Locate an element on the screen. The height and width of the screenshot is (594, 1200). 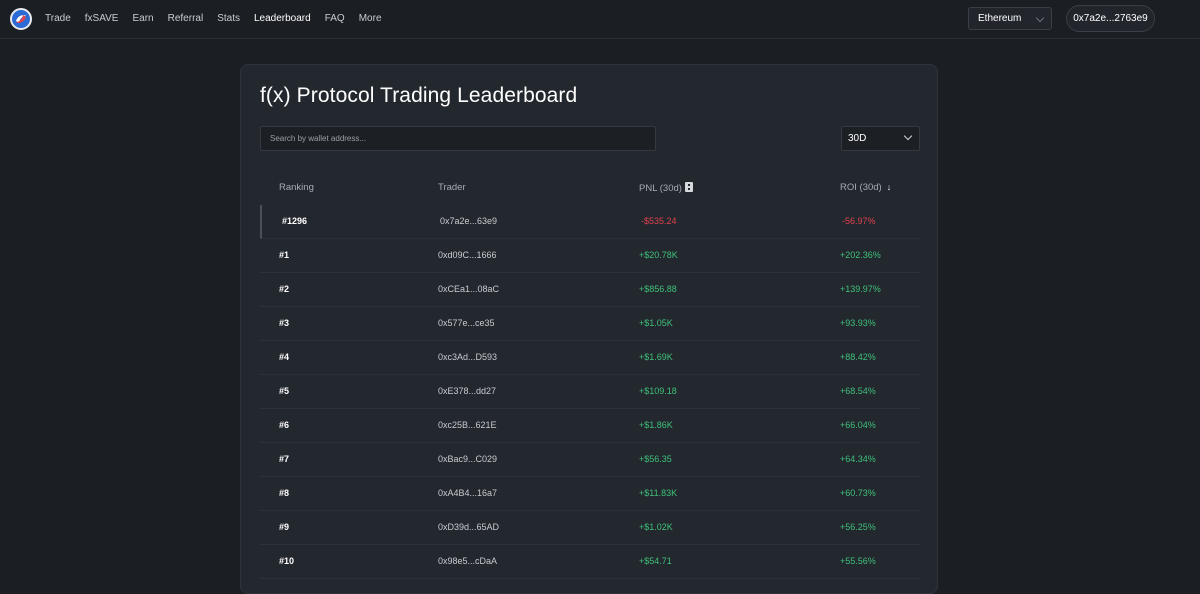
pnl-cell: +$109.18 is located at coordinates (658, 391).